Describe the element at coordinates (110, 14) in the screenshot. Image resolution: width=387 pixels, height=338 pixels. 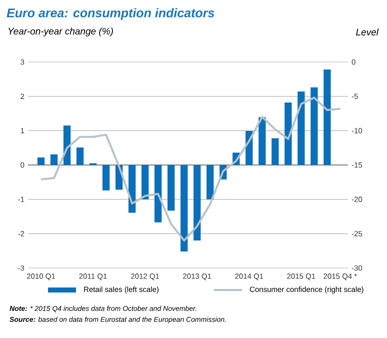
I see `chart-title: Euro area: consumption indicators` at that location.